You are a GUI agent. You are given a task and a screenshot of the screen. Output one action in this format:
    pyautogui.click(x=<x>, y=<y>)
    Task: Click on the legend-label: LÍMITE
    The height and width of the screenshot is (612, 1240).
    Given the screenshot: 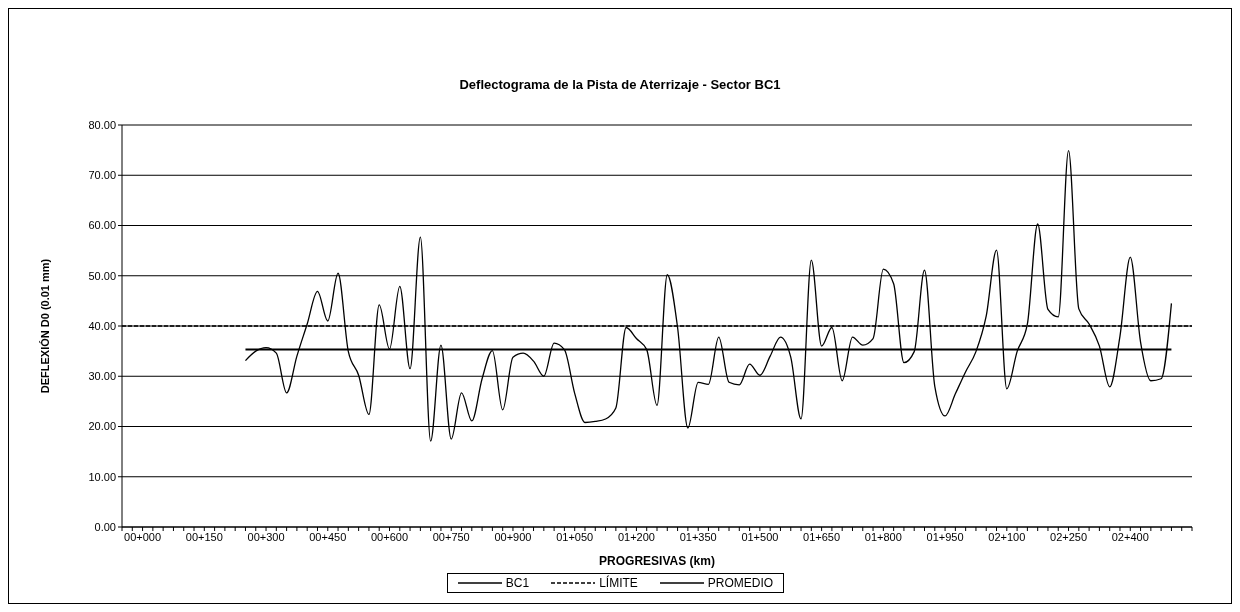 What is the action you would take?
    pyautogui.click(x=618, y=583)
    